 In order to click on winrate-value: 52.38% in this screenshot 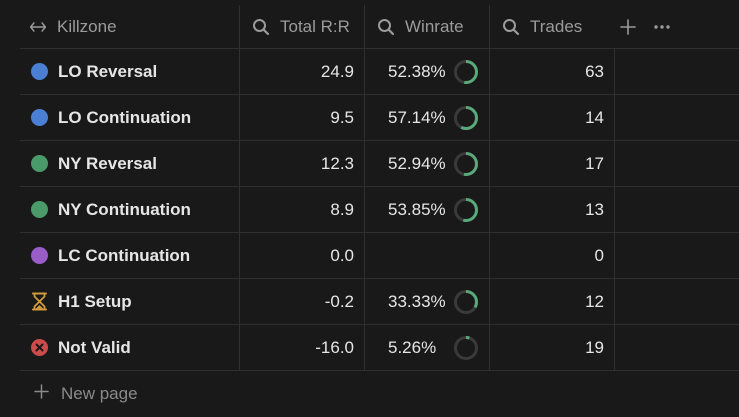, I will do `click(417, 71)`.